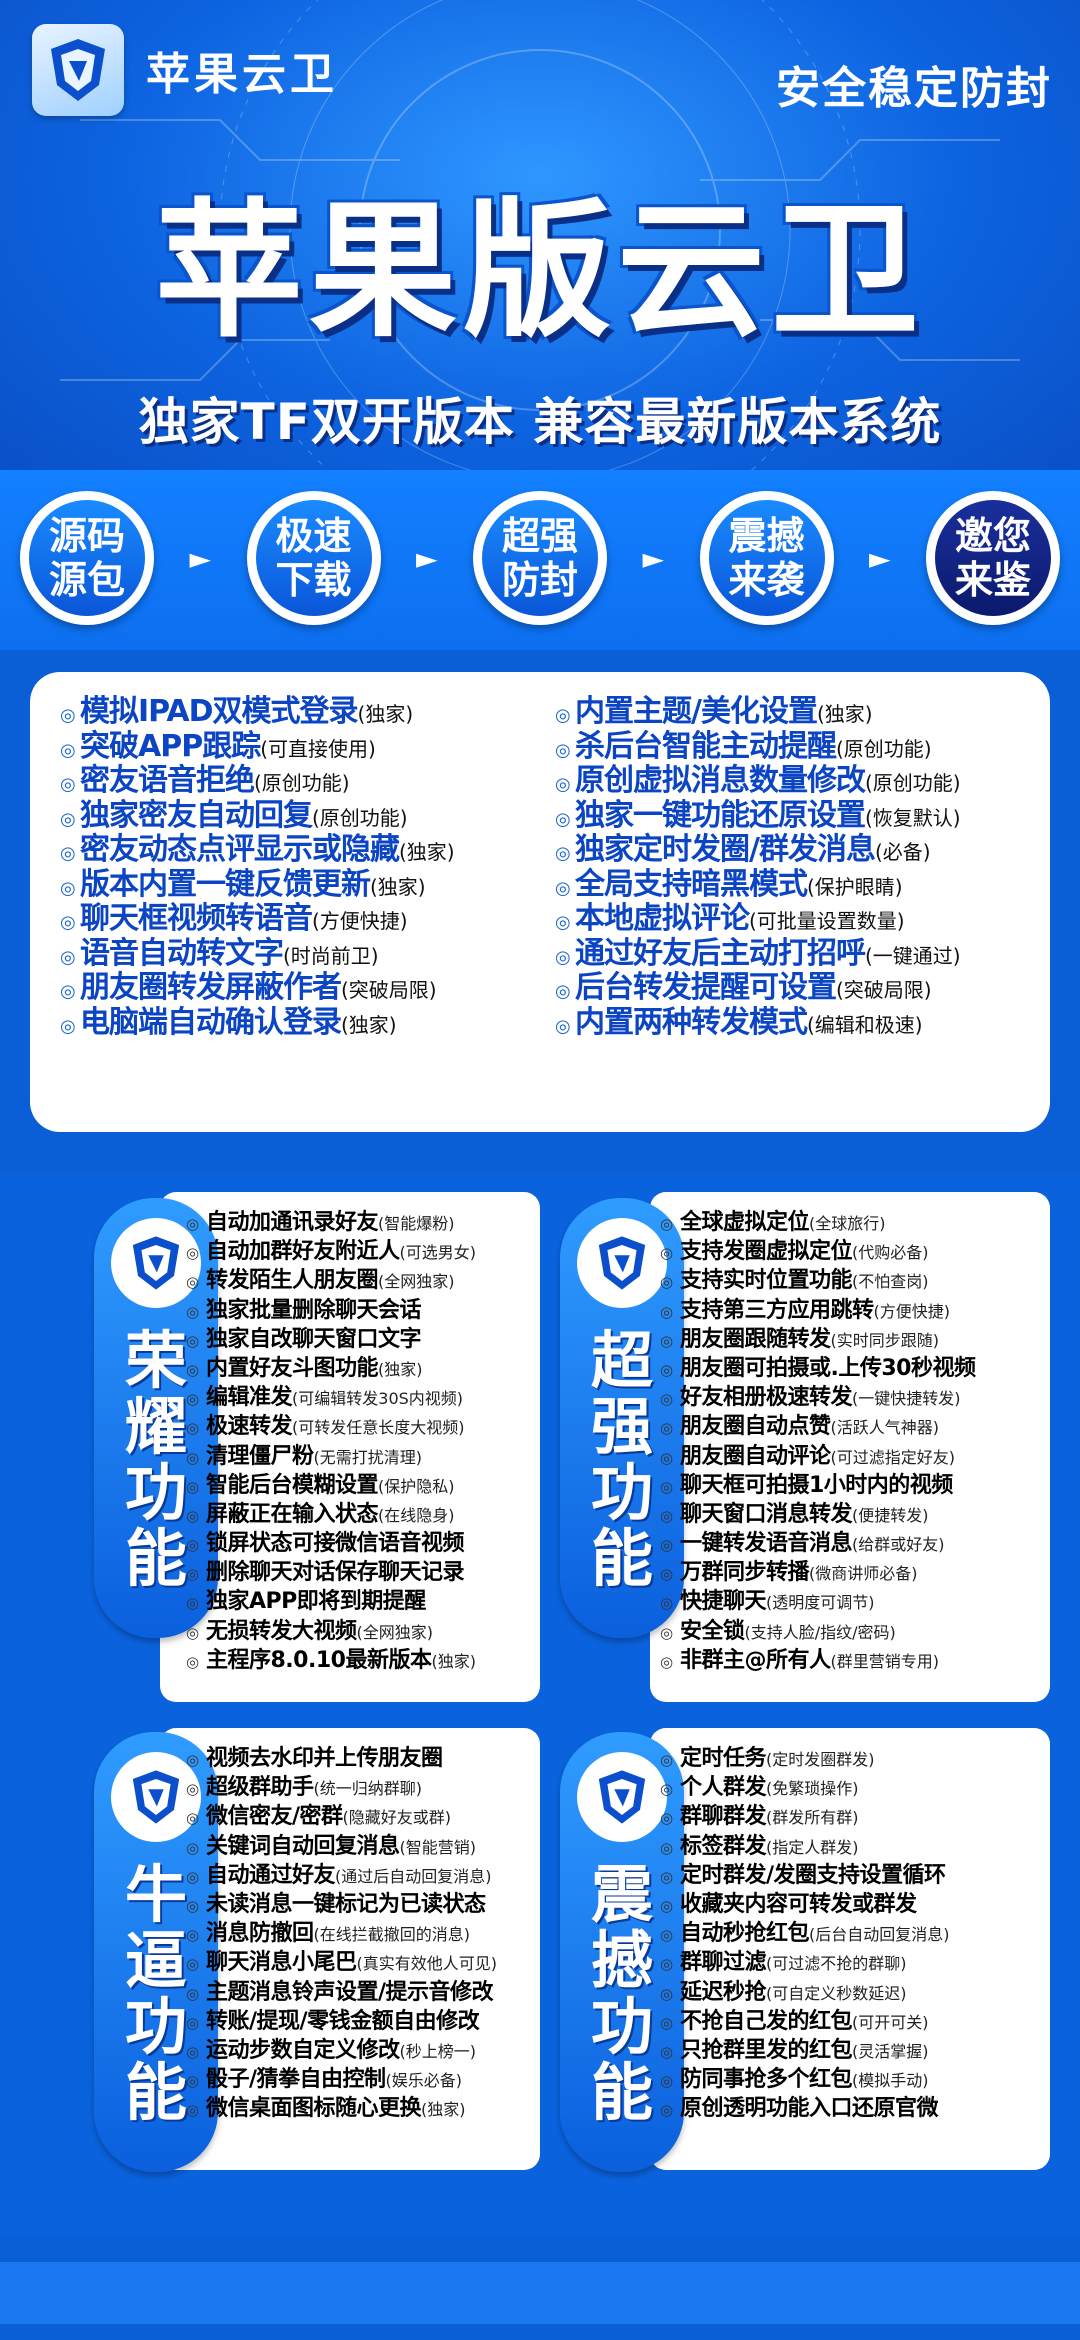 This screenshot has height=2340, width=1080. What do you see at coordinates (813, 1875) in the screenshot?
I see `feature-title: 定时群发/发圈支持设置循环` at bounding box center [813, 1875].